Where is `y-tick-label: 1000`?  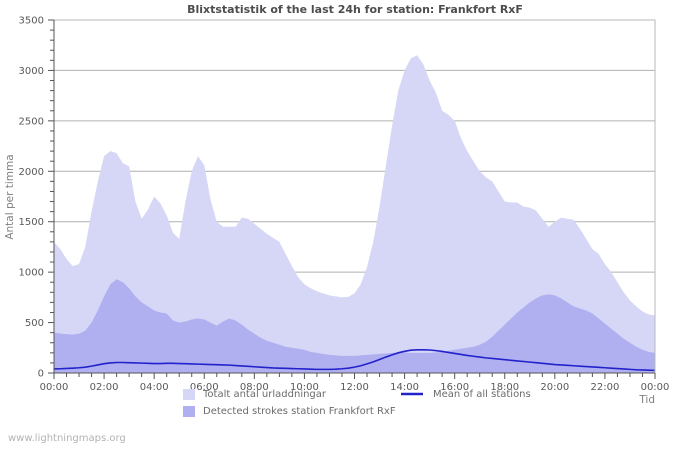
y-tick-label: 1000 is located at coordinates (31, 273).